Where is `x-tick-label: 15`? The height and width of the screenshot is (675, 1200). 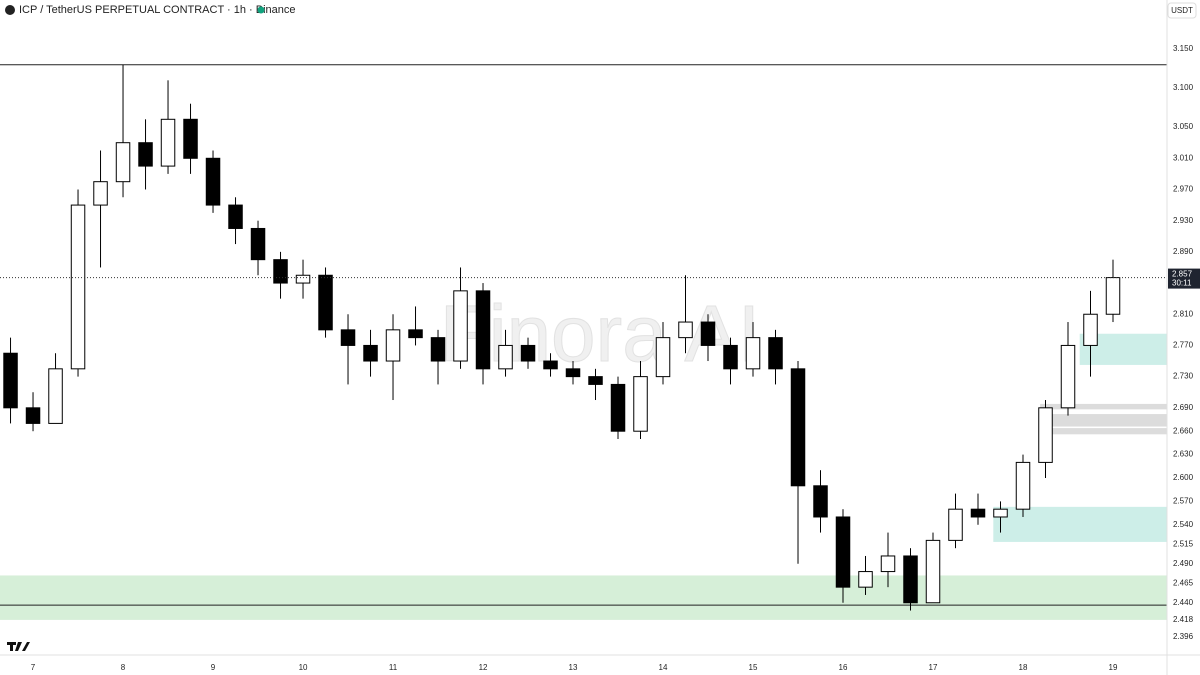 x-tick-label: 15 is located at coordinates (753, 667).